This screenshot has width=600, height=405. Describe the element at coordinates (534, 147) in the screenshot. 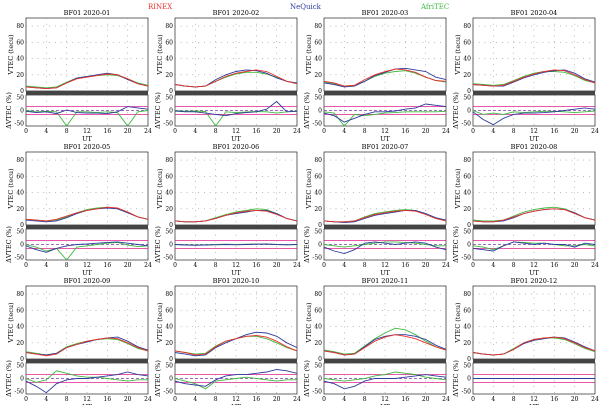

I see `panel-title: BF01 2020-08` at that location.